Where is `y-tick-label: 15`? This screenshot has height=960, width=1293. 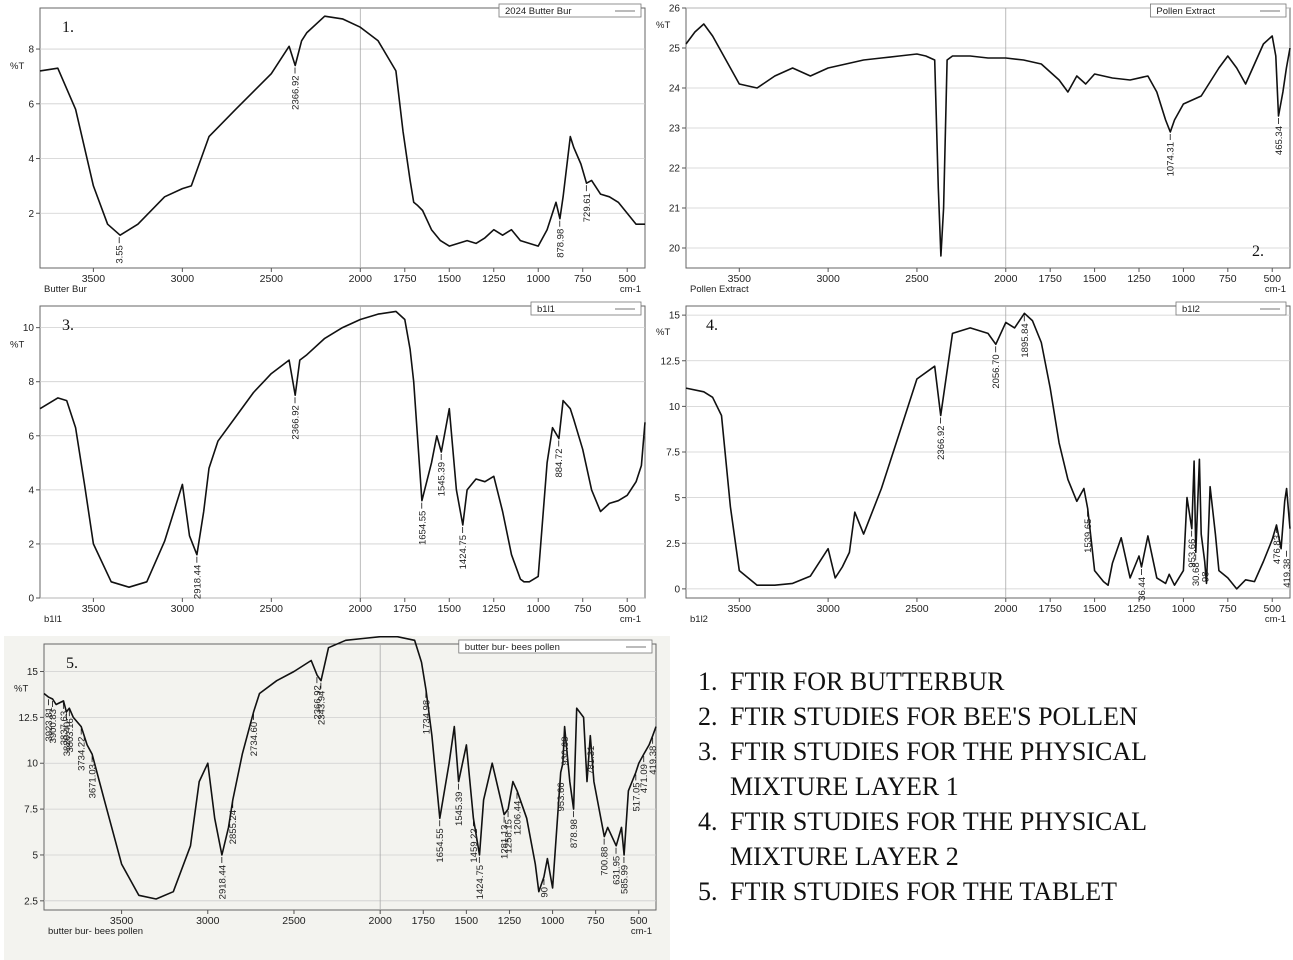
y-tick-label: 15 is located at coordinates (33, 672).